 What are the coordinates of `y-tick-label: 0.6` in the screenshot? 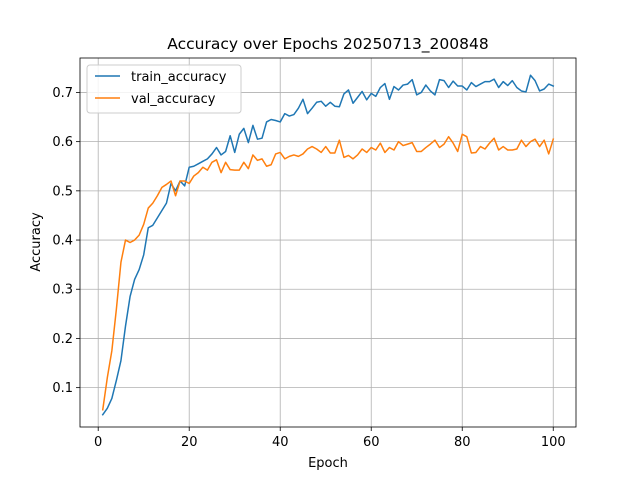 It's located at (62, 142).